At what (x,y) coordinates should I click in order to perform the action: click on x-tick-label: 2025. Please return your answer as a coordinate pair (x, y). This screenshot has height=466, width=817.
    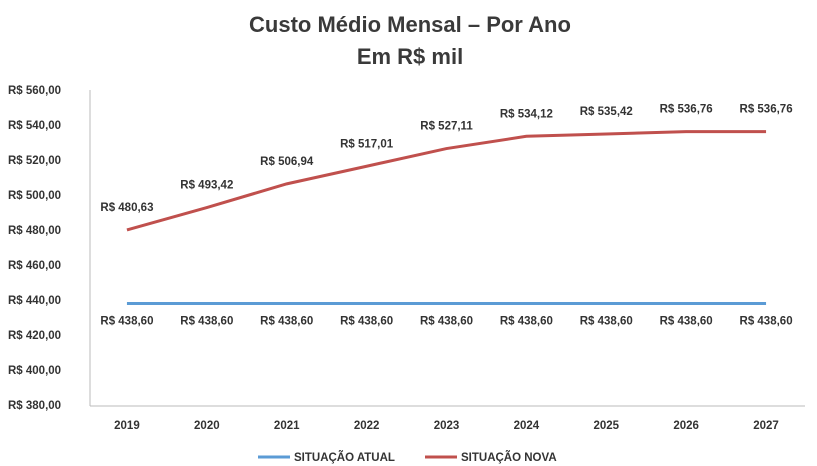
    Looking at the image, I should click on (606, 426).